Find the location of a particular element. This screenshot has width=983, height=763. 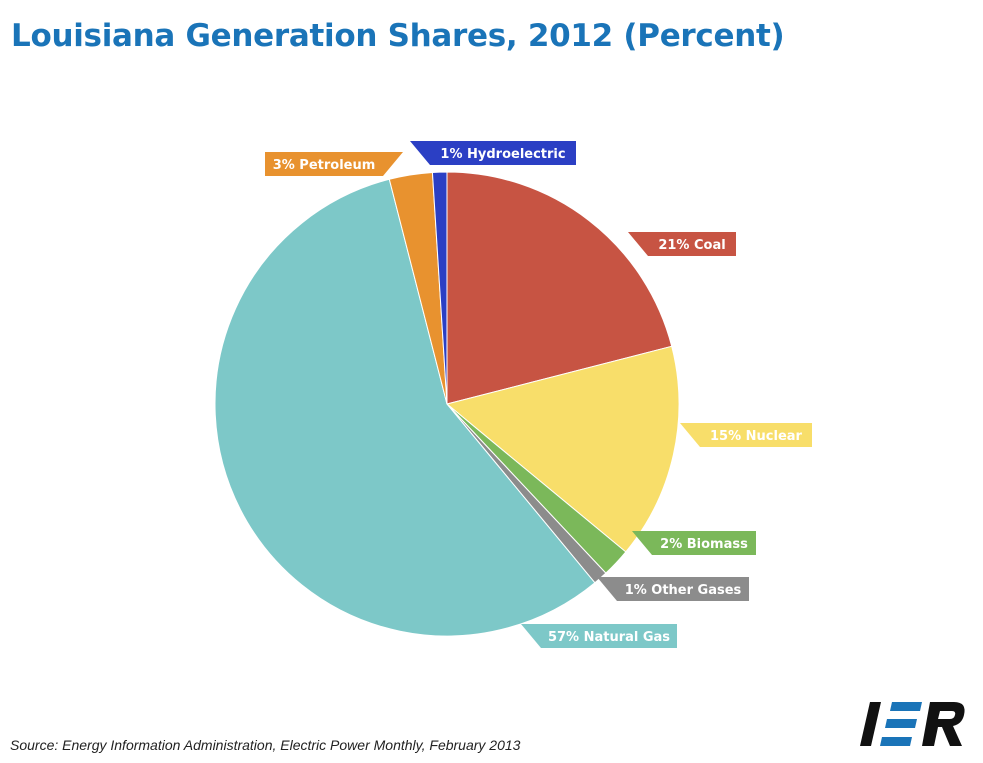

data-label-other-gases: 1% Other Gases is located at coordinates (673, 589).